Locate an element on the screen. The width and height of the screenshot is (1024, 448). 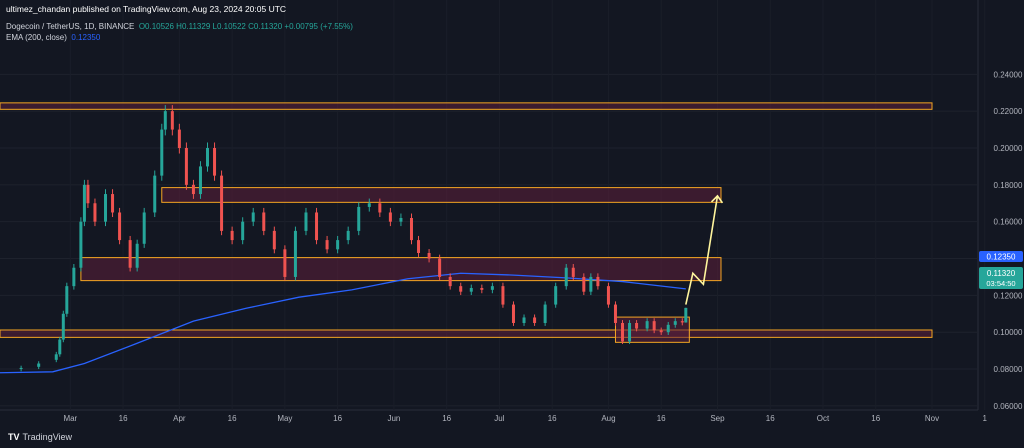
time-tick-label: Nov is located at coordinates (932, 418).